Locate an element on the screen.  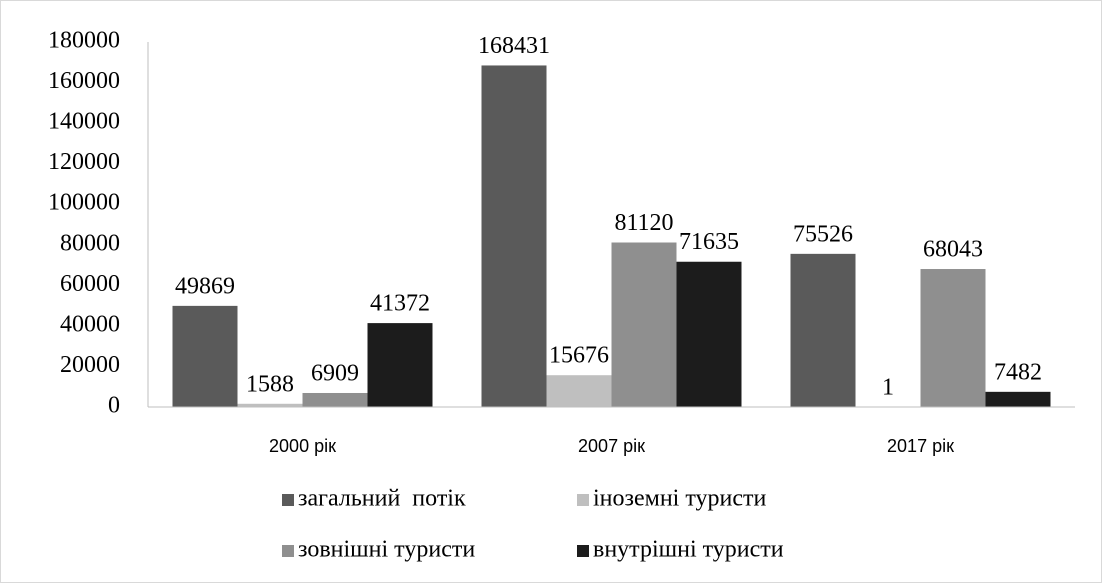
y-tick-label: 60000 is located at coordinates (90, 284).